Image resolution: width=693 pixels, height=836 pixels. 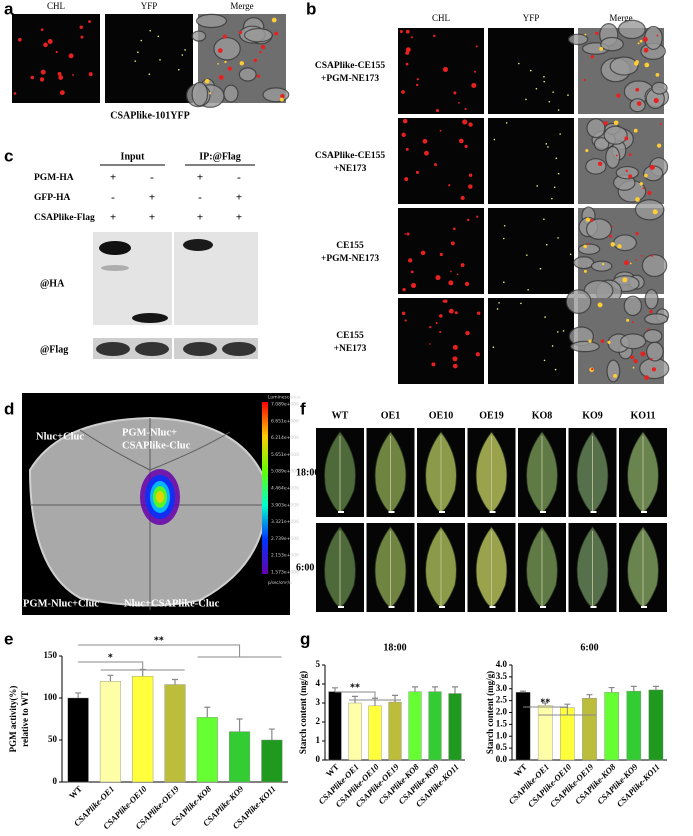 What do you see at coordinates (175, 348) in the screenshot?
I see `blot` at bounding box center [175, 348].